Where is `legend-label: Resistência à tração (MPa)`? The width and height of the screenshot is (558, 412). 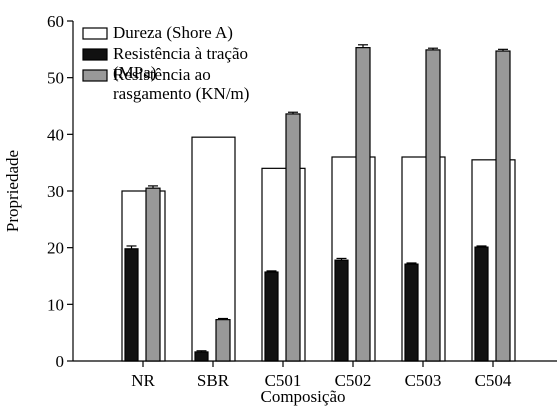 legend-label: Resistência à tração (MPa) is located at coordinates (180, 63).